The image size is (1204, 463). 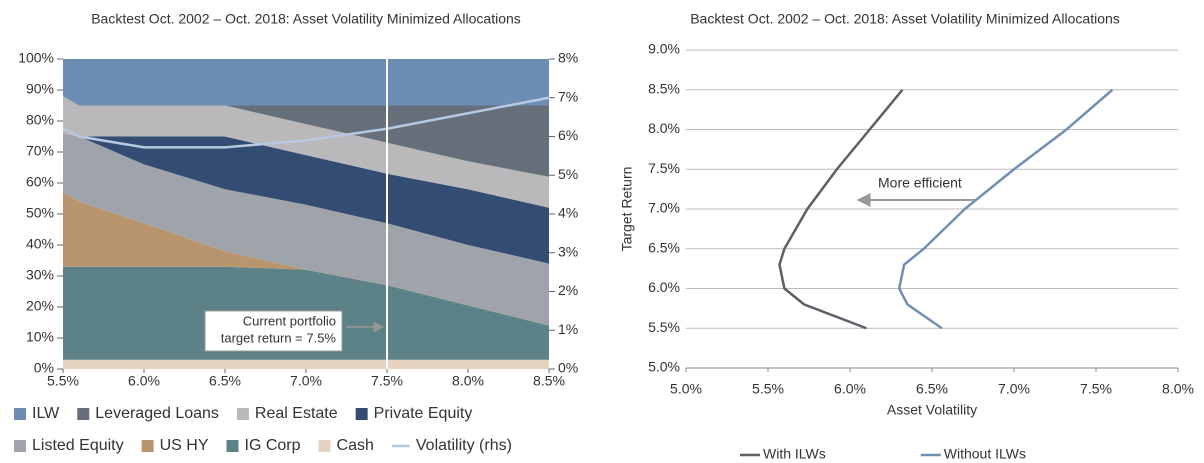 I want to click on y2-tick-label: 0%, so click(x=568, y=368).